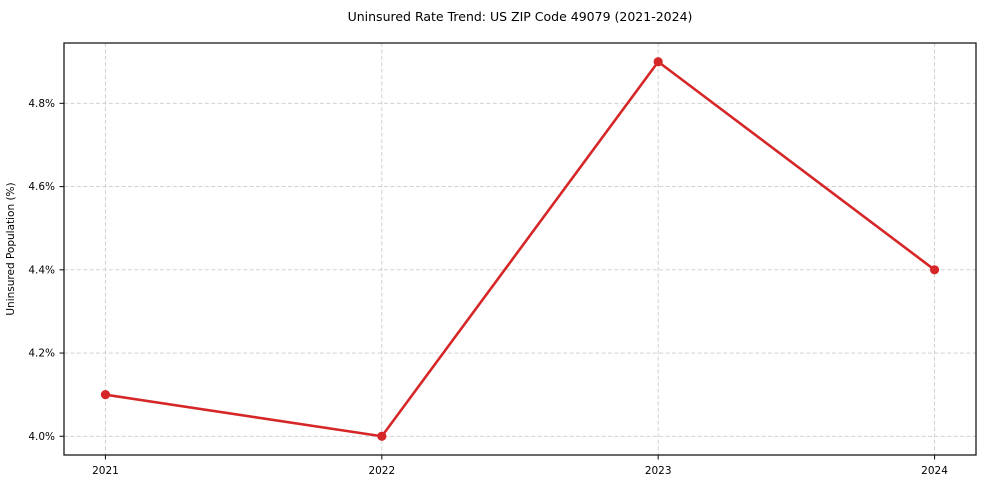  I want to click on x-tick-label: 2021, so click(105, 471).